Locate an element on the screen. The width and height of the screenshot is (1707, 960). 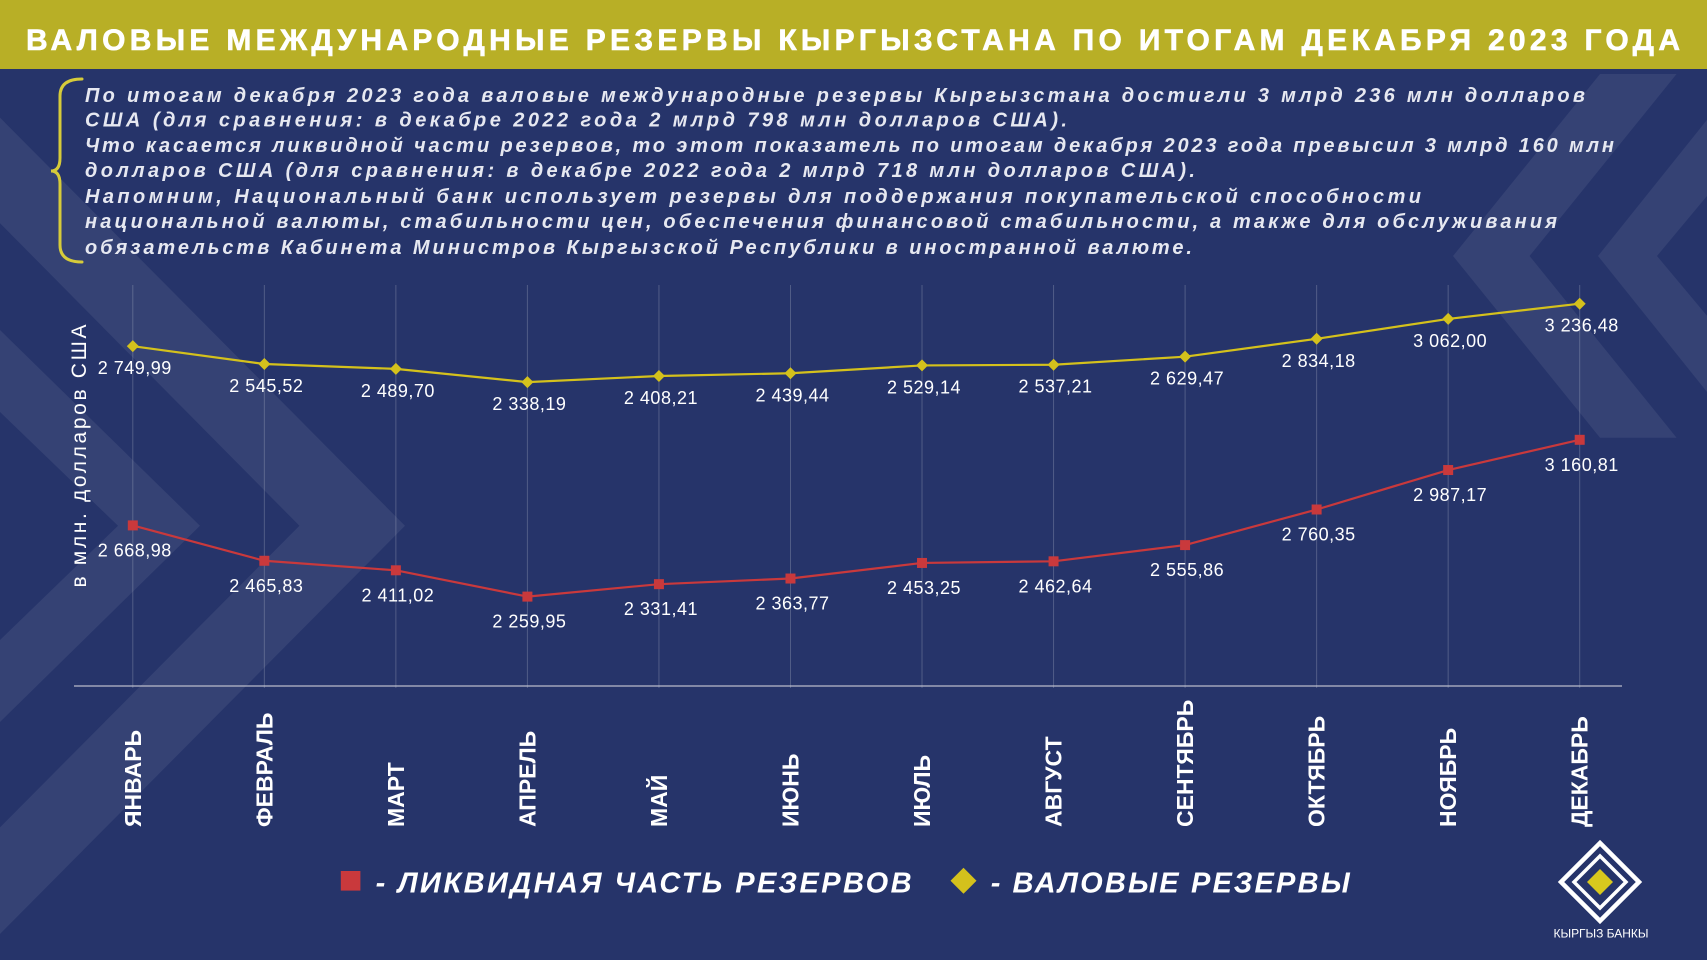
x-tick-label: ЯНВАРЬ is located at coordinates (133, 778).